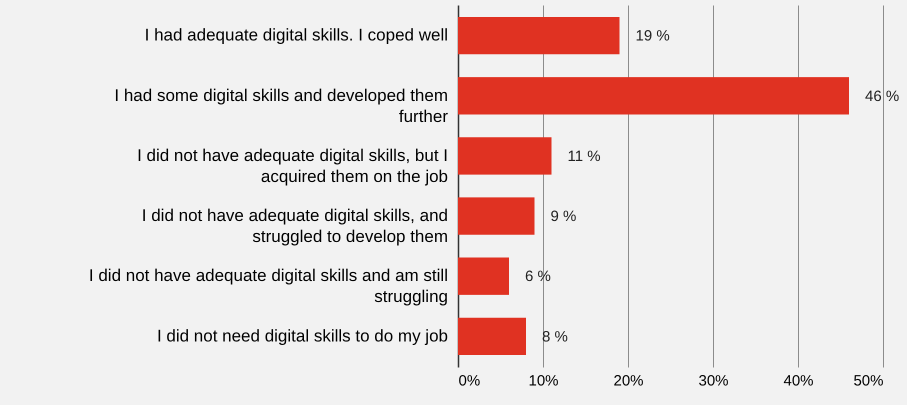  What do you see at coordinates (882, 96) in the screenshot?
I see `data-label: 46 %` at bounding box center [882, 96].